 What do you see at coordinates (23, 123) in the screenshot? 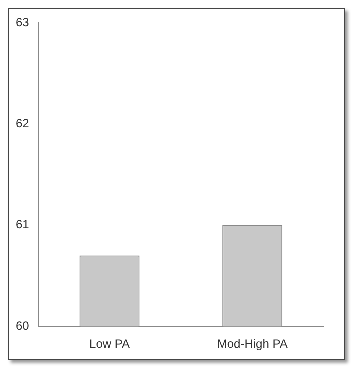
I see `y-tick-label: 62` at bounding box center [23, 123].